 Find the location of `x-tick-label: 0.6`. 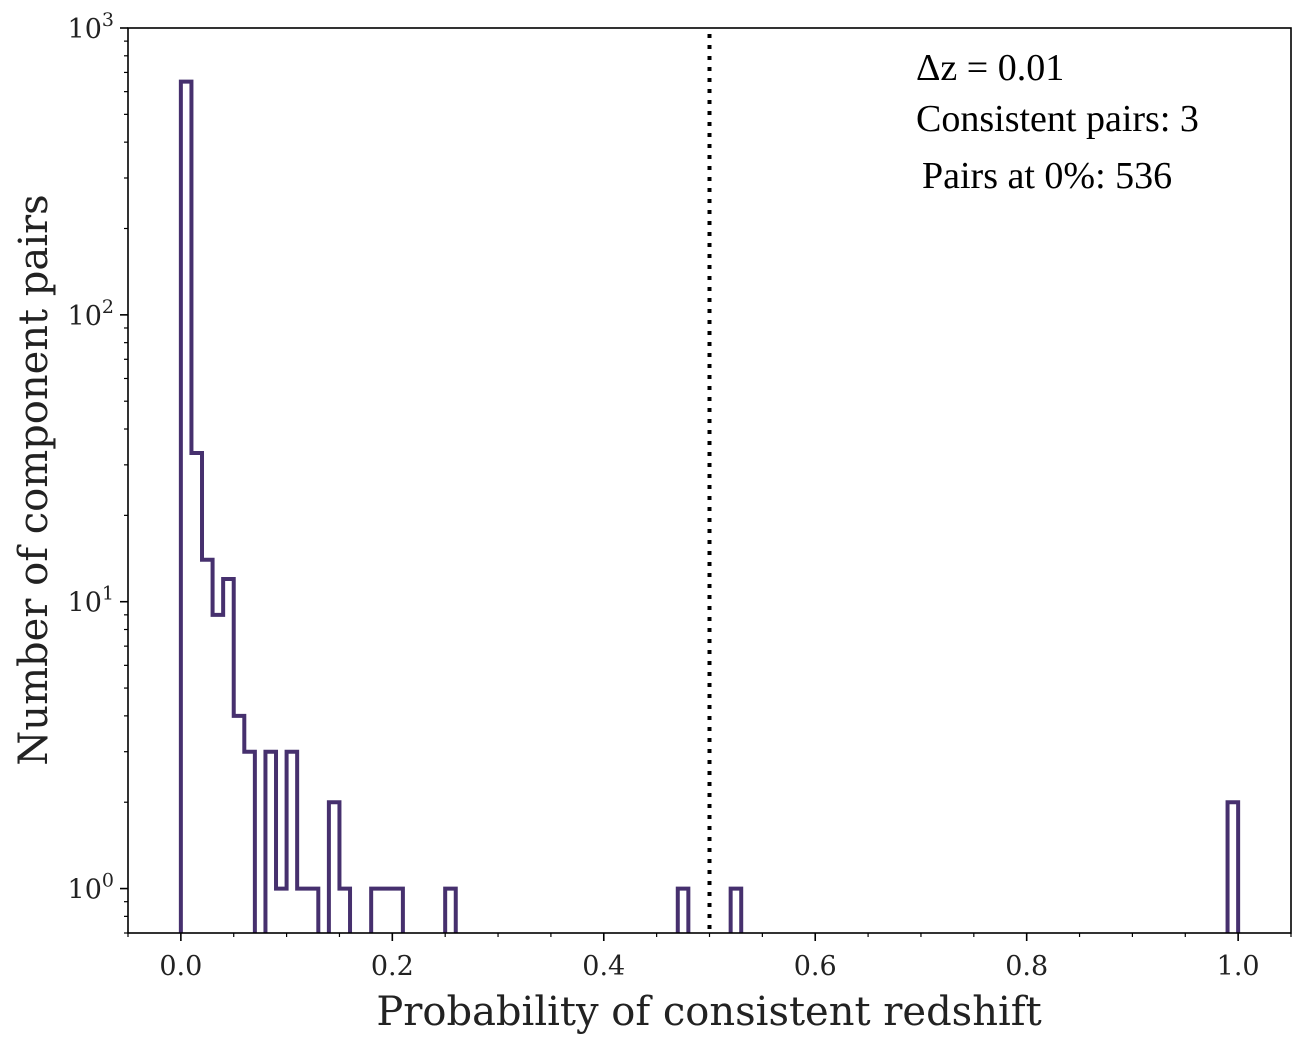

x-tick-label: 0.6 is located at coordinates (815, 966).